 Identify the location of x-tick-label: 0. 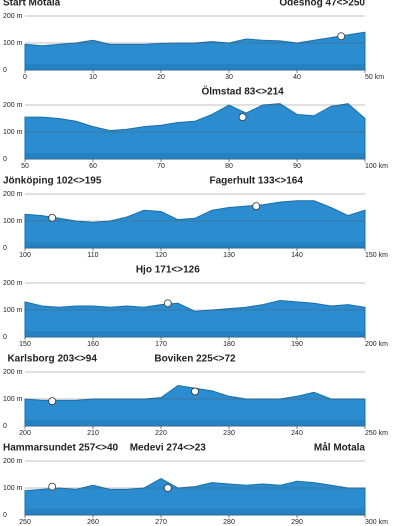
(25, 77).